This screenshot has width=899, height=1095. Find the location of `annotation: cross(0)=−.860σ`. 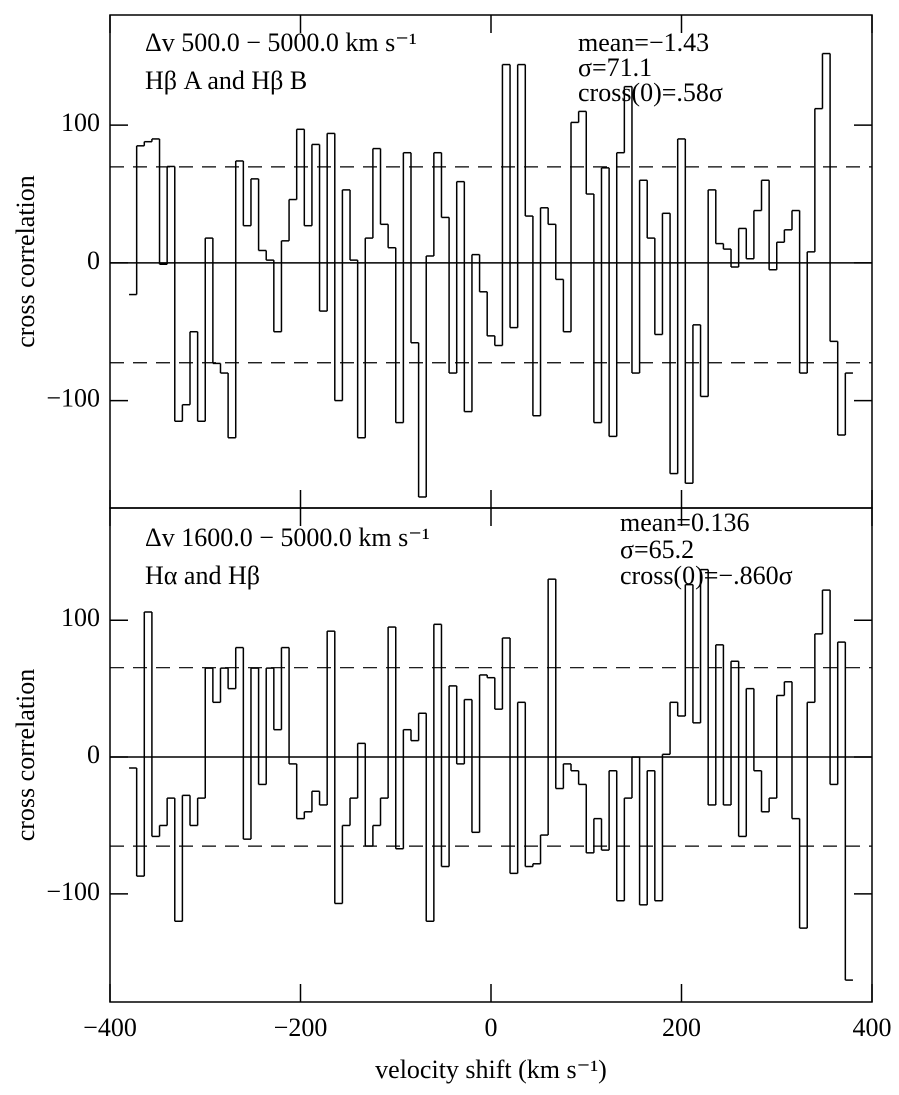

annotation: cross(0)=−.860σ is located at coordinates (706, 575).